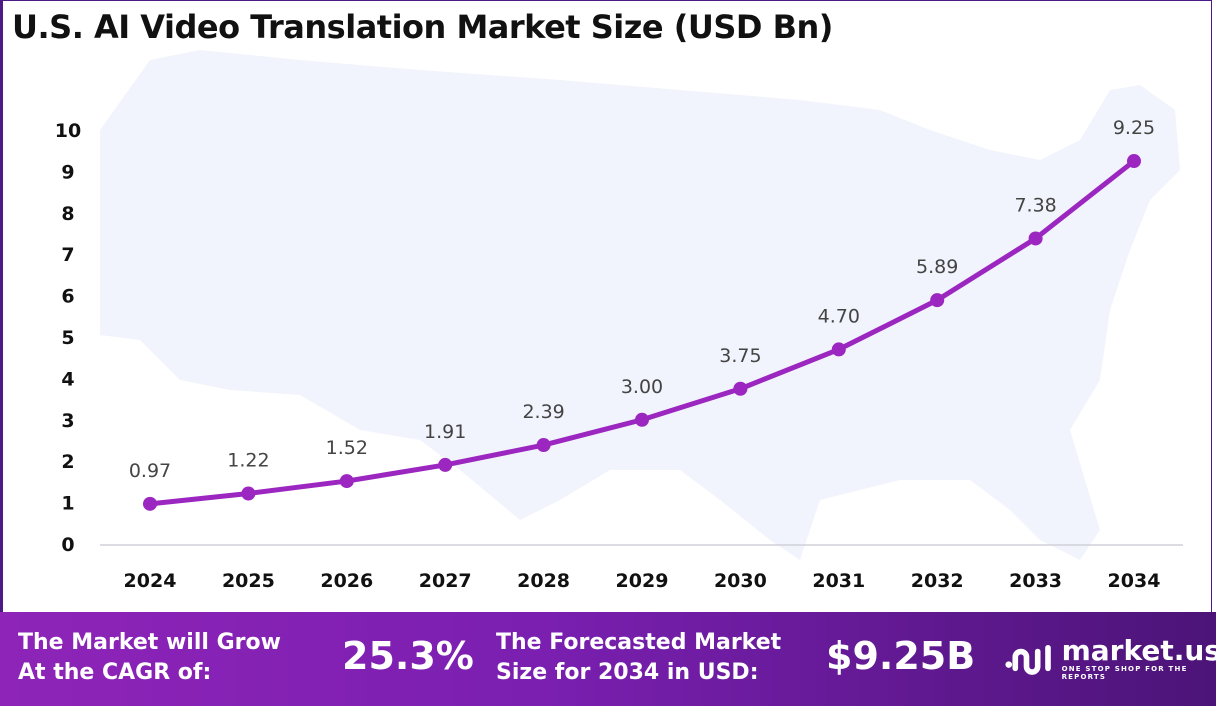 The width and height of the screenshot is (1216, 706). What do you see at coordinates (67, 545) in the screenshot?
I see `y-tick-label: 0` at bounding box center [67, 545].